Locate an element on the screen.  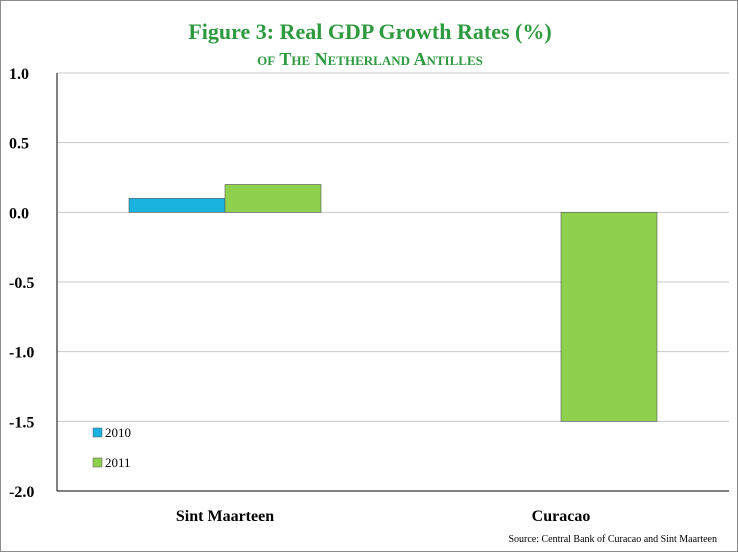
bar-2011-sint-maarteen is located at coordinates (273, 198).